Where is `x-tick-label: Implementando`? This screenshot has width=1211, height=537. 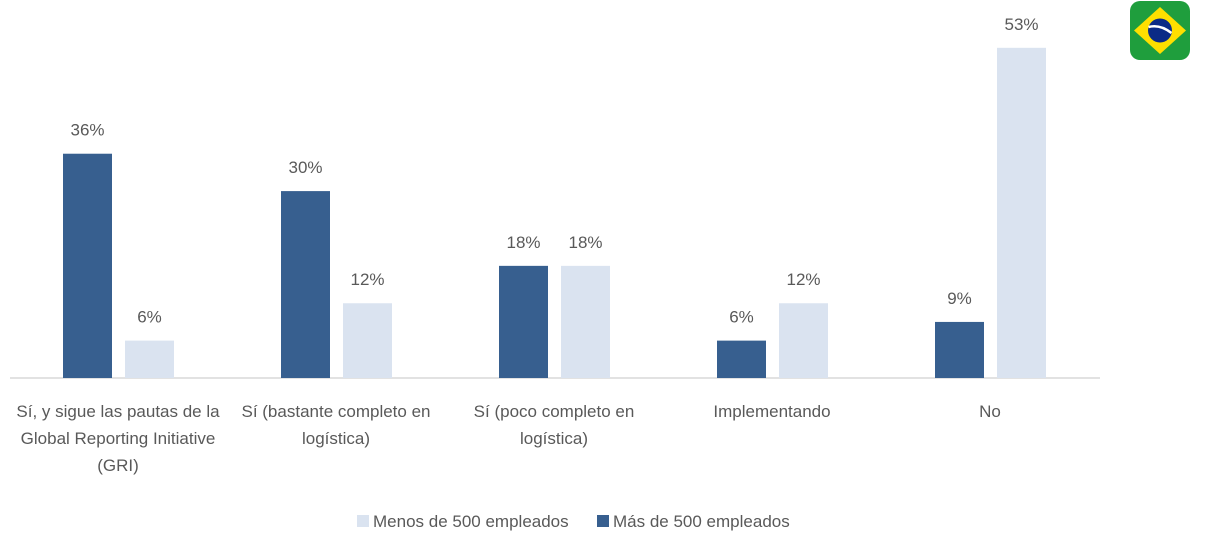
x-tick-label: Implementando is located at coordinates (772, 411).